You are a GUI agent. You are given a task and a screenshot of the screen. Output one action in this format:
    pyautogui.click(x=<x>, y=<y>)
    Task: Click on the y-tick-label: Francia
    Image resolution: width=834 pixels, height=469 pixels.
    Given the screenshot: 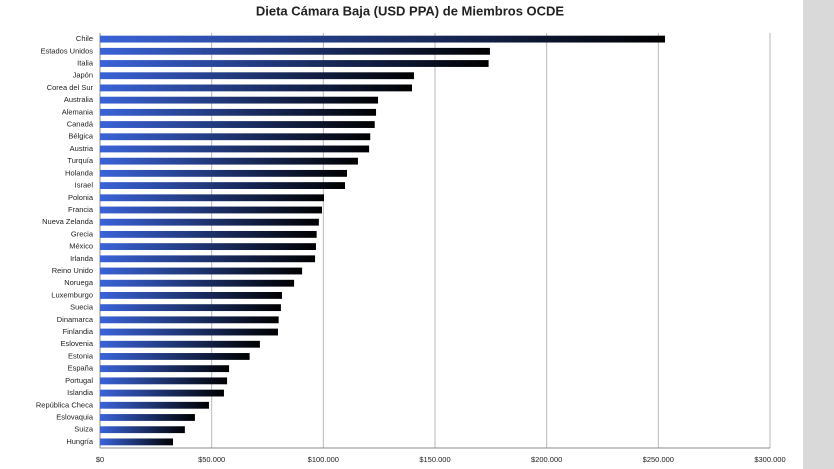 What is the action you would take?
    pyautogui.click(x=81, y=209)
    